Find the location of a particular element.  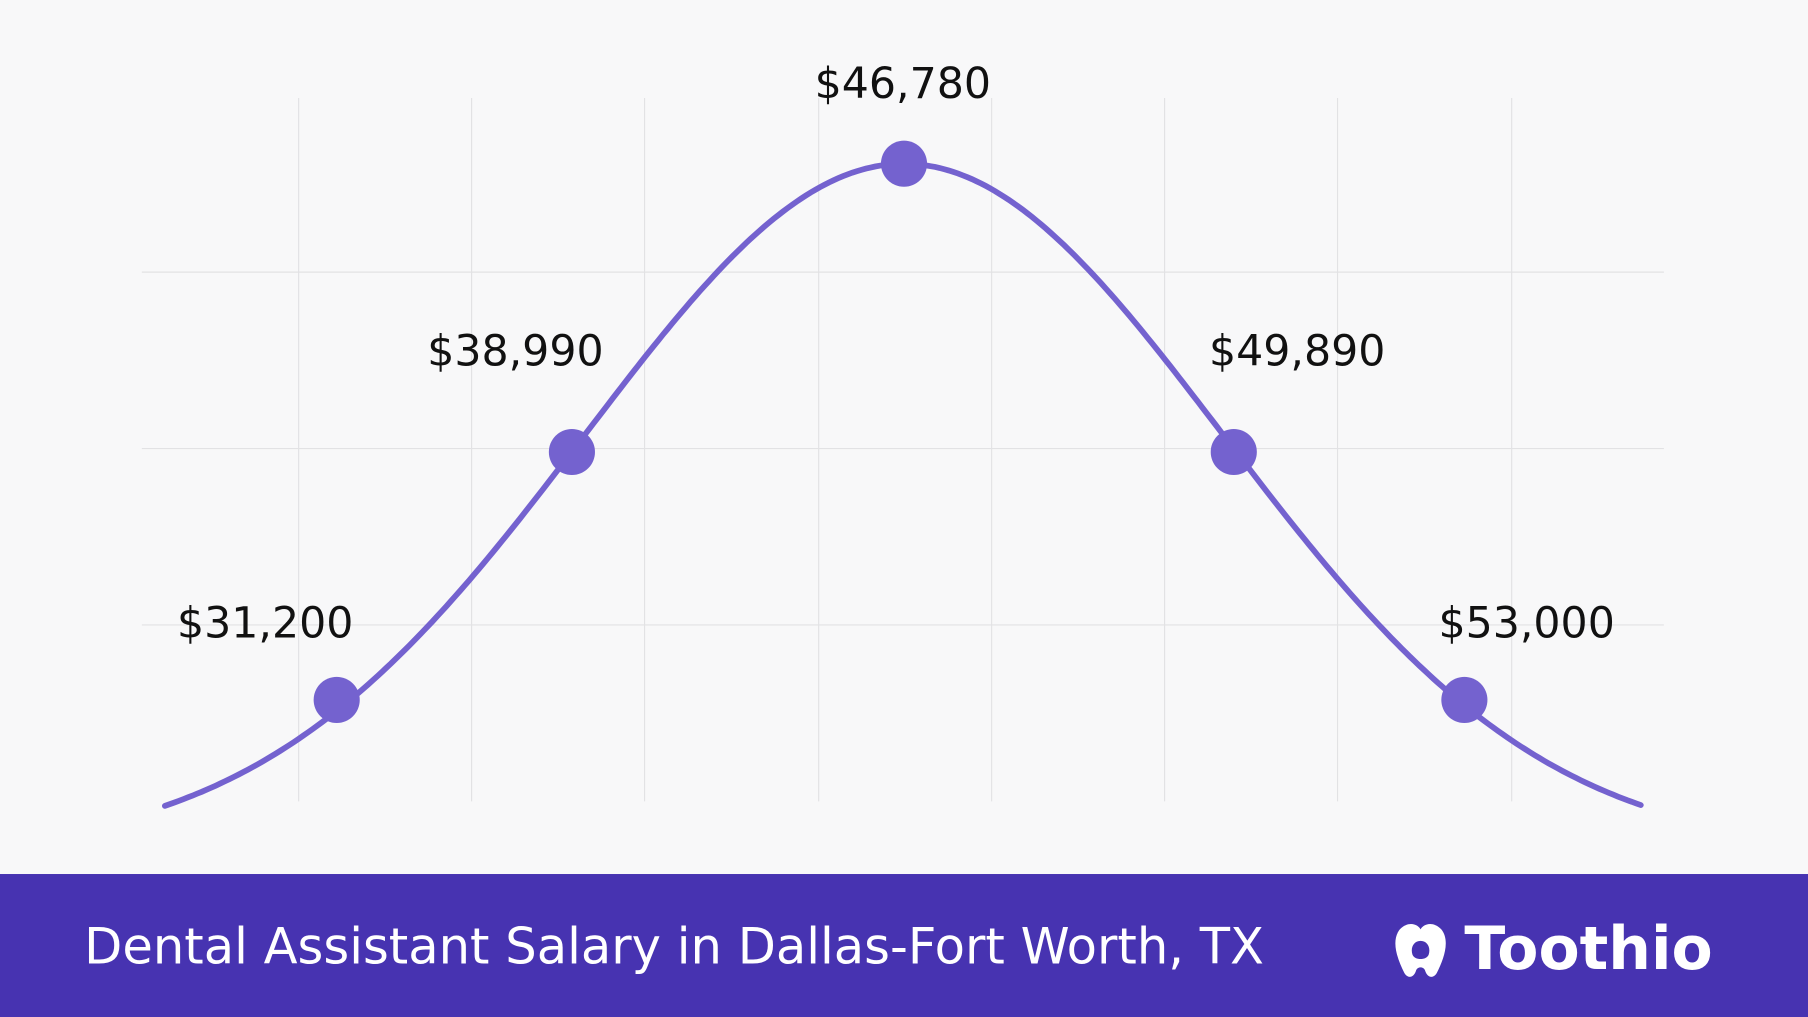

salary-label: $49,890 is located at coordinates (1297, 351).